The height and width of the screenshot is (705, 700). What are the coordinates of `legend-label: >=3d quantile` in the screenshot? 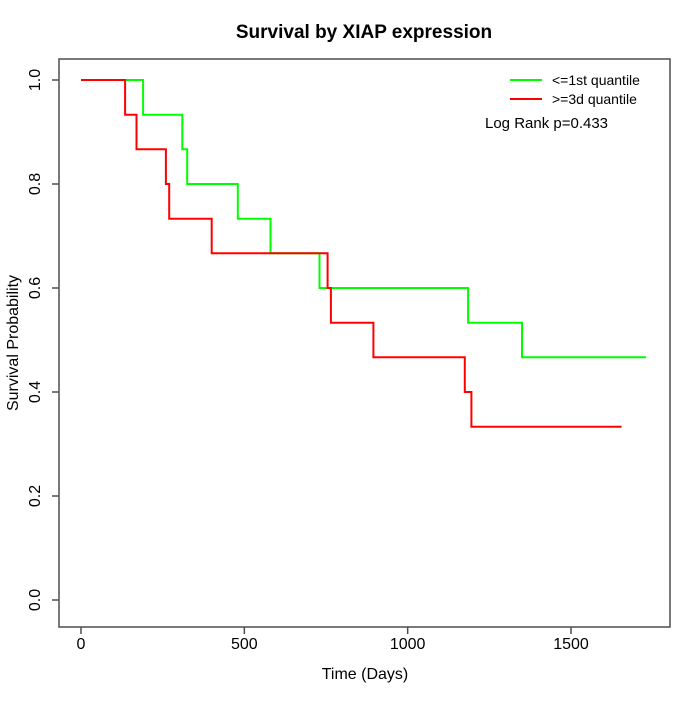 It's located at (594, 99).